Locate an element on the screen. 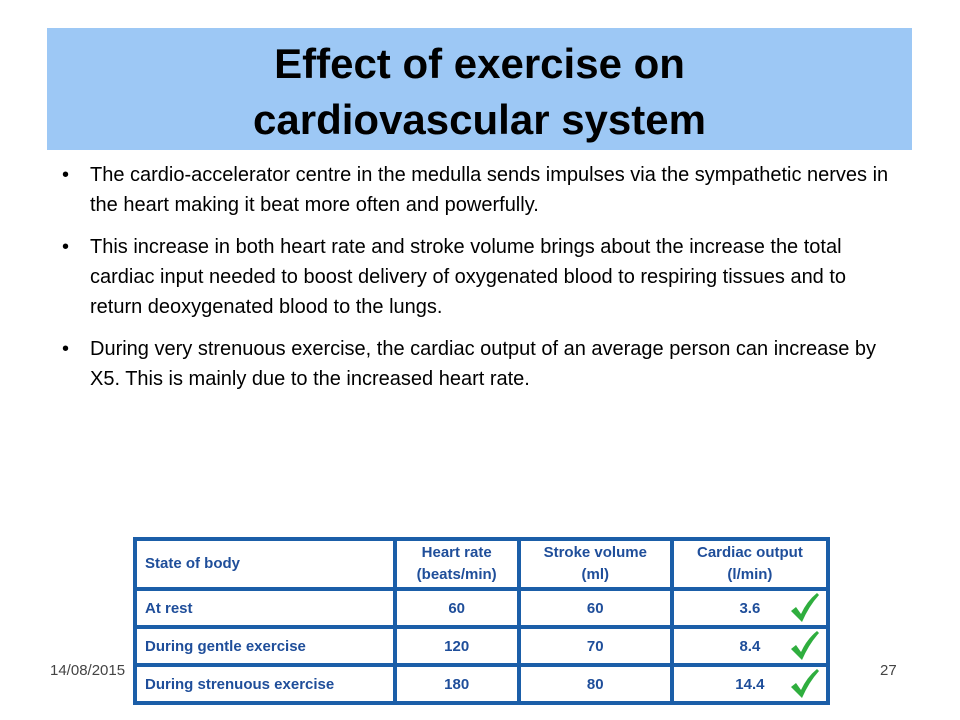  cell-text: 80 is located at coordinates (595, 684).